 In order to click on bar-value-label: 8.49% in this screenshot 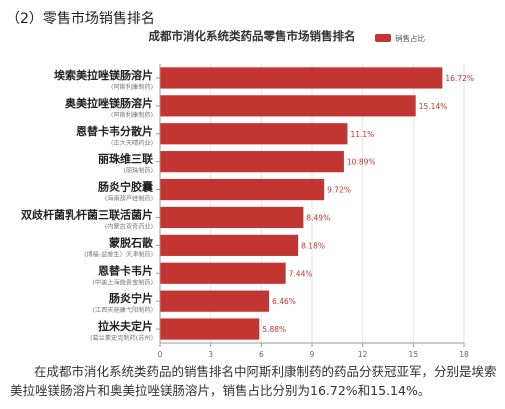, I will do `click(318, 217)`.